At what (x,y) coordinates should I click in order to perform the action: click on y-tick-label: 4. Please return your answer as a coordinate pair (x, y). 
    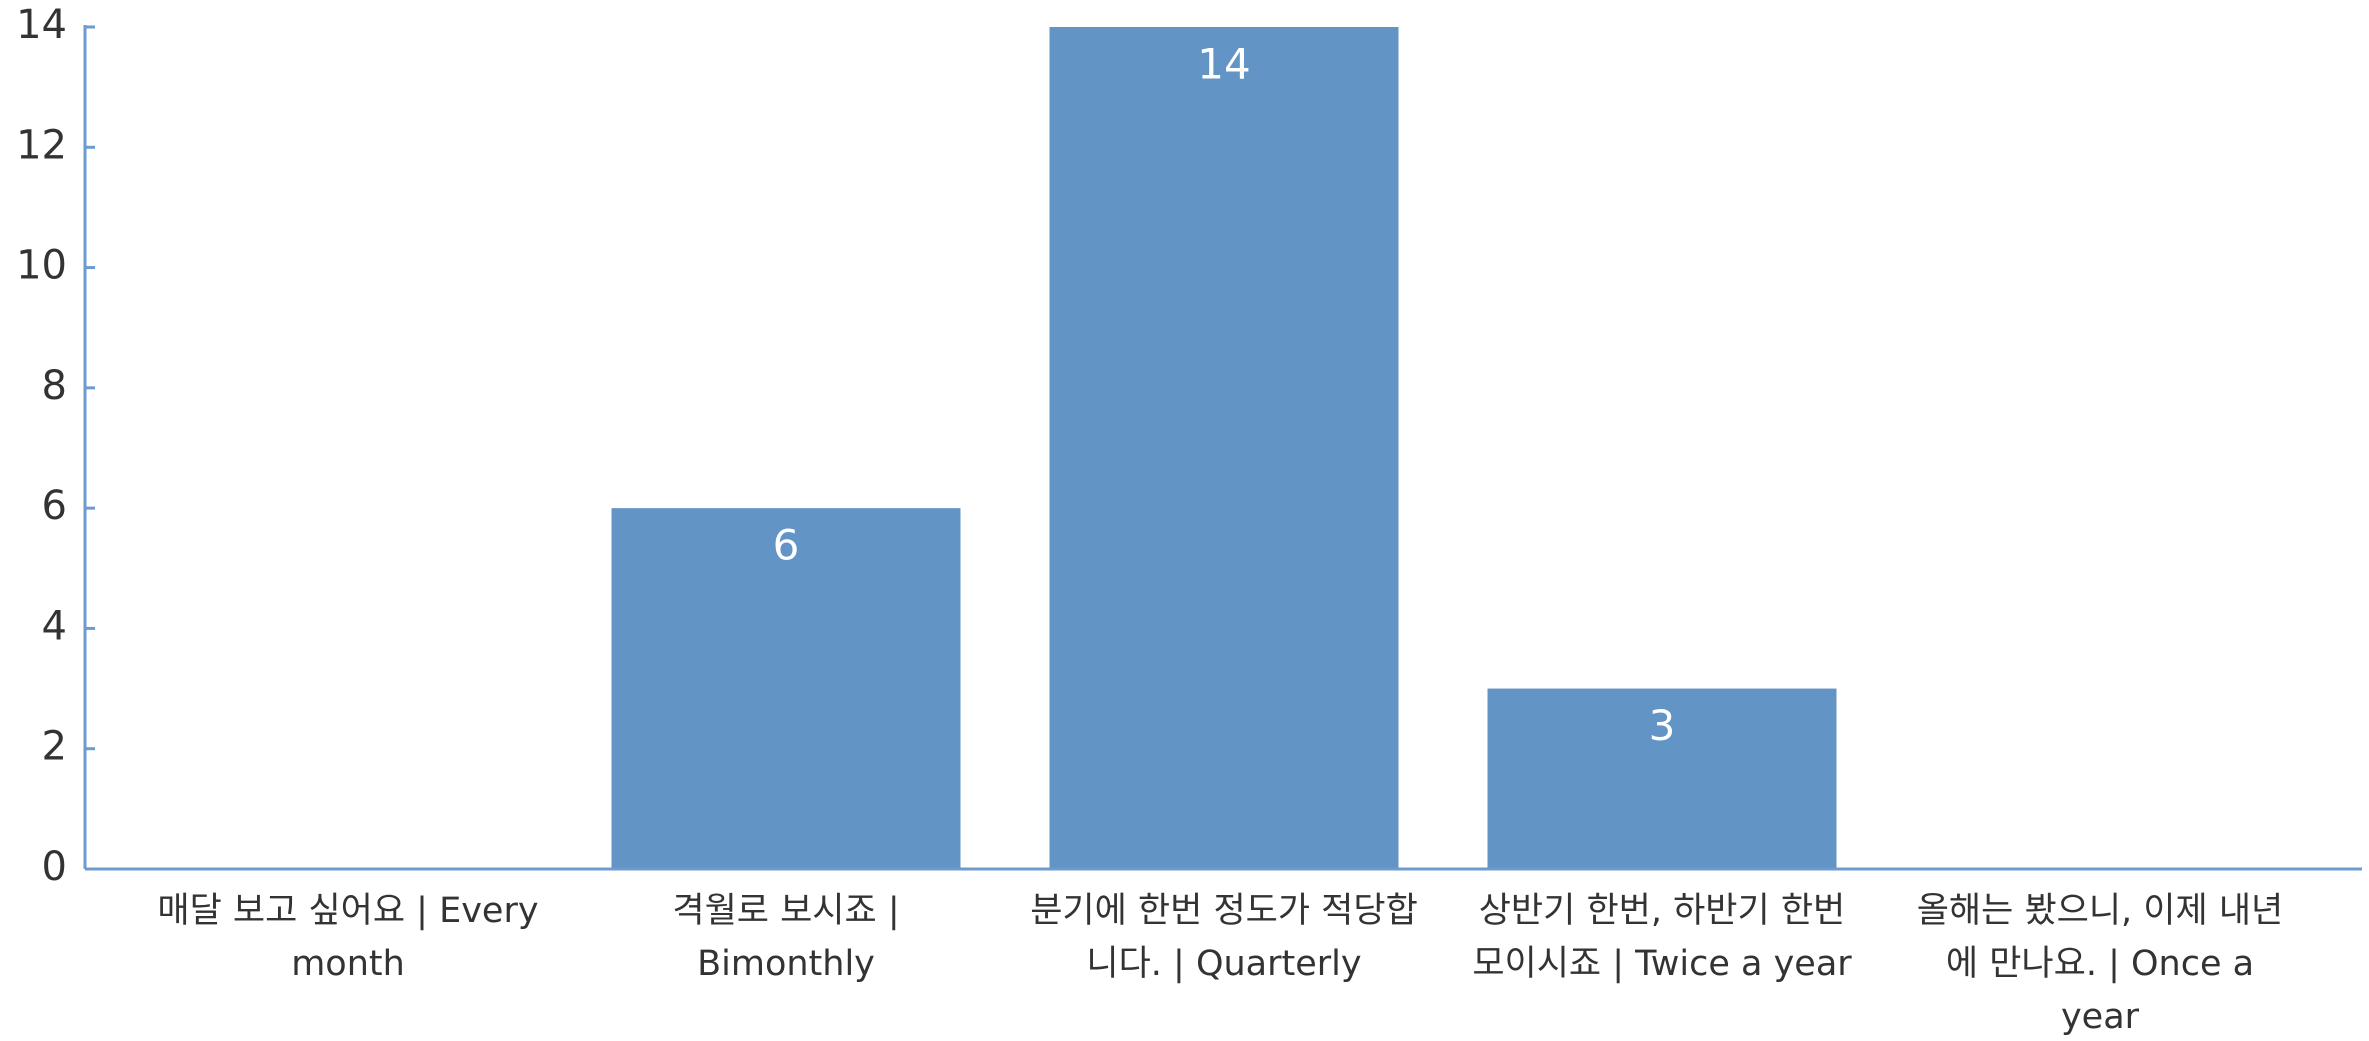
    Looking at the image, I should click on (54, 626).